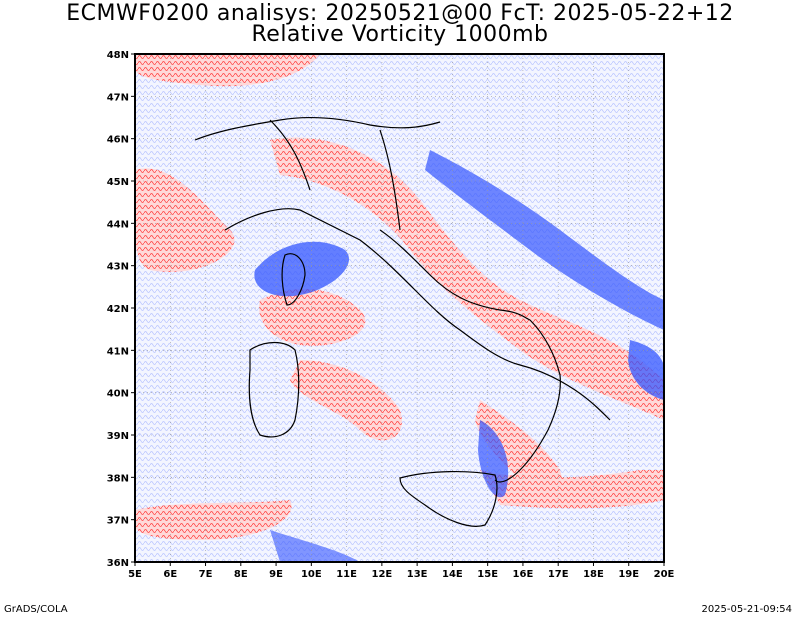 The width and height of the screenshot is (800, 618). Describe the element at coordinates (746, 609) in the screenshot. I see `footer-timestamp: 2025-05-21-09:54` at that location.